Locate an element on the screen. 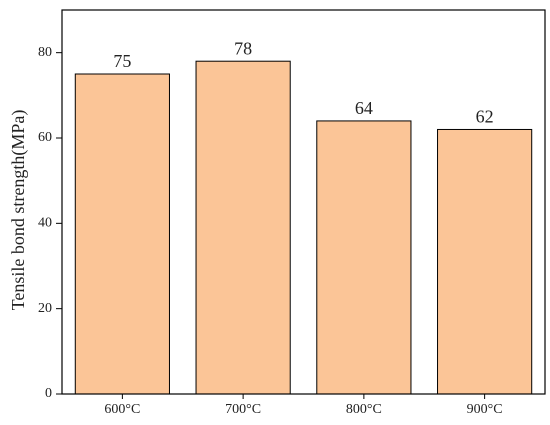  x-tick-label: 600°C is located at coordinates (122, 409).